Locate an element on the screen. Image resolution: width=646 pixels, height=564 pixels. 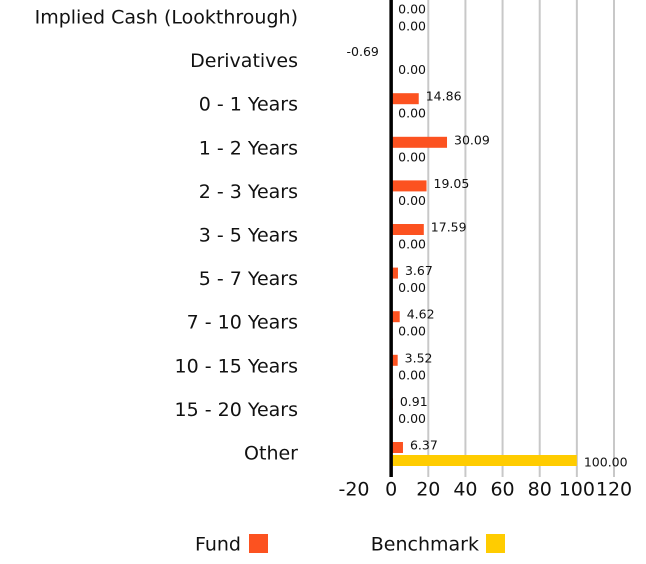
value-label: 30.09 is located at coordinates (472, 139).